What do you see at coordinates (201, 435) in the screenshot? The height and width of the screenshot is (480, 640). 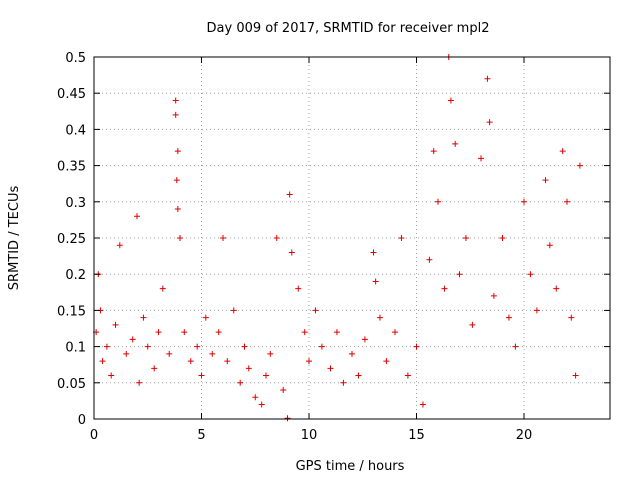 I see `x-tick-label: 5` at bounding box center [201, 435].